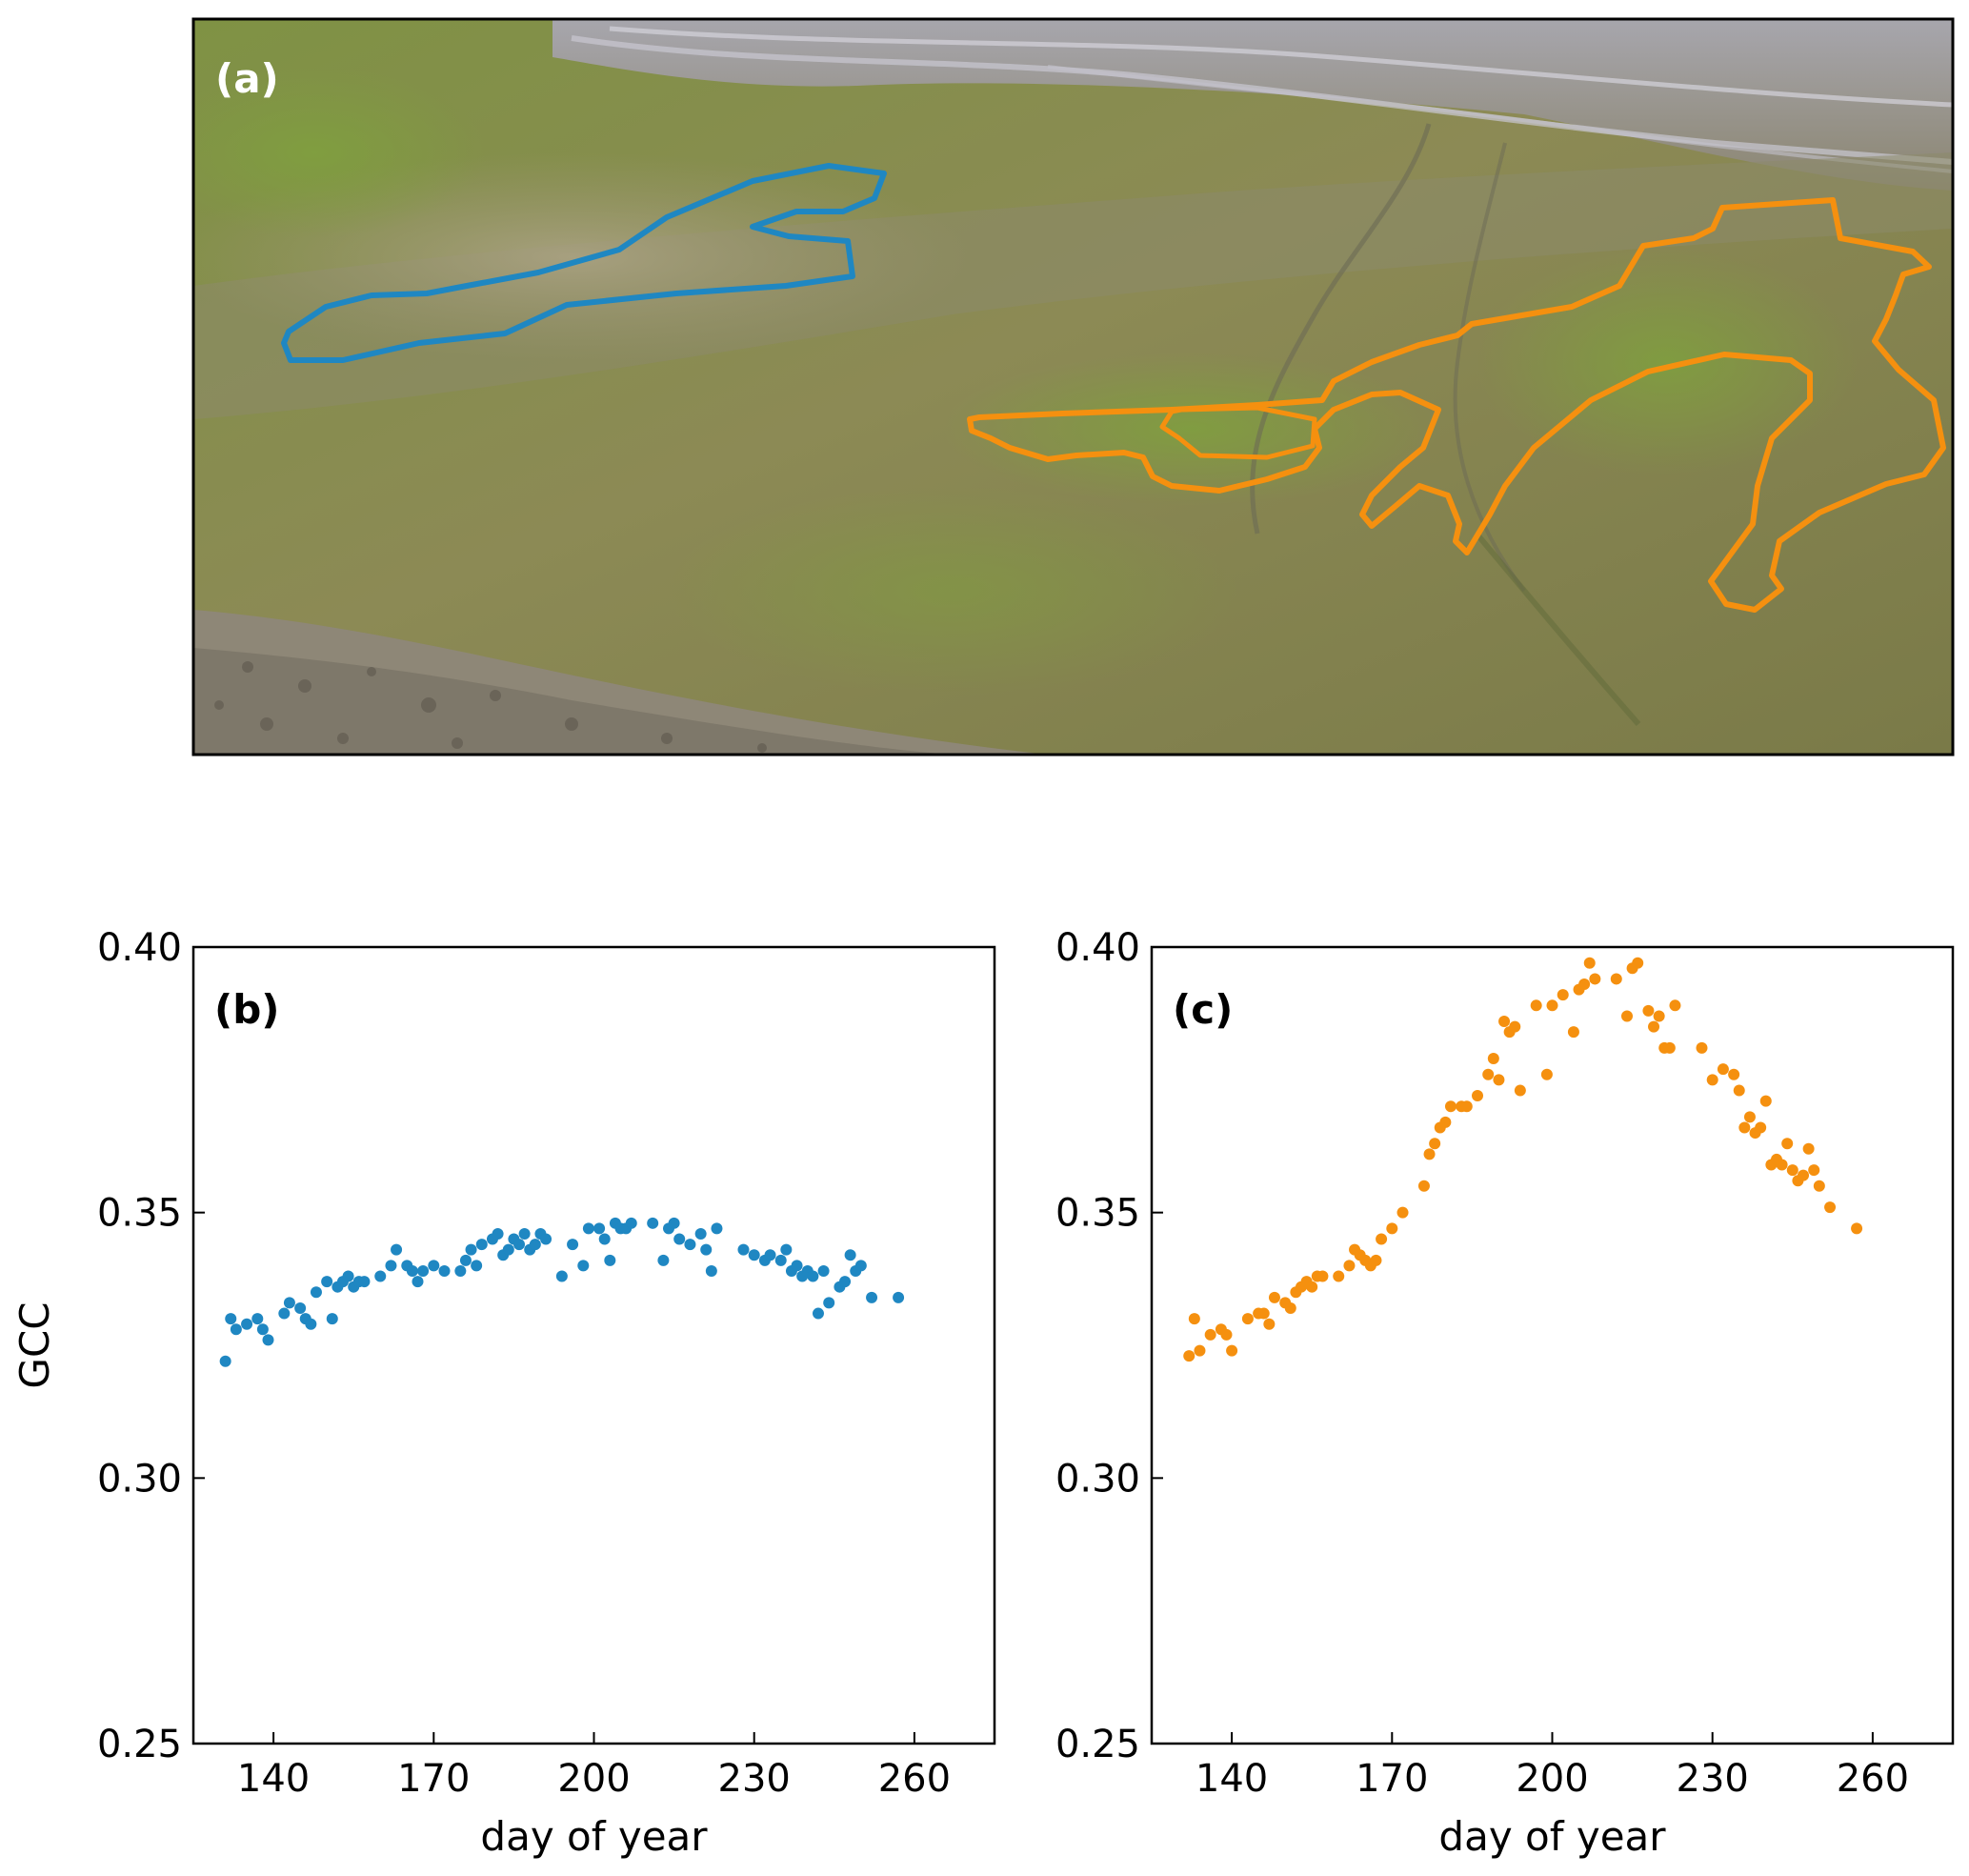 This screenshot has height=1876, width=1969. Describe the element at coordinates (1873, 1779) in the screenshot. I see `x-tick-label: 260` at that location.